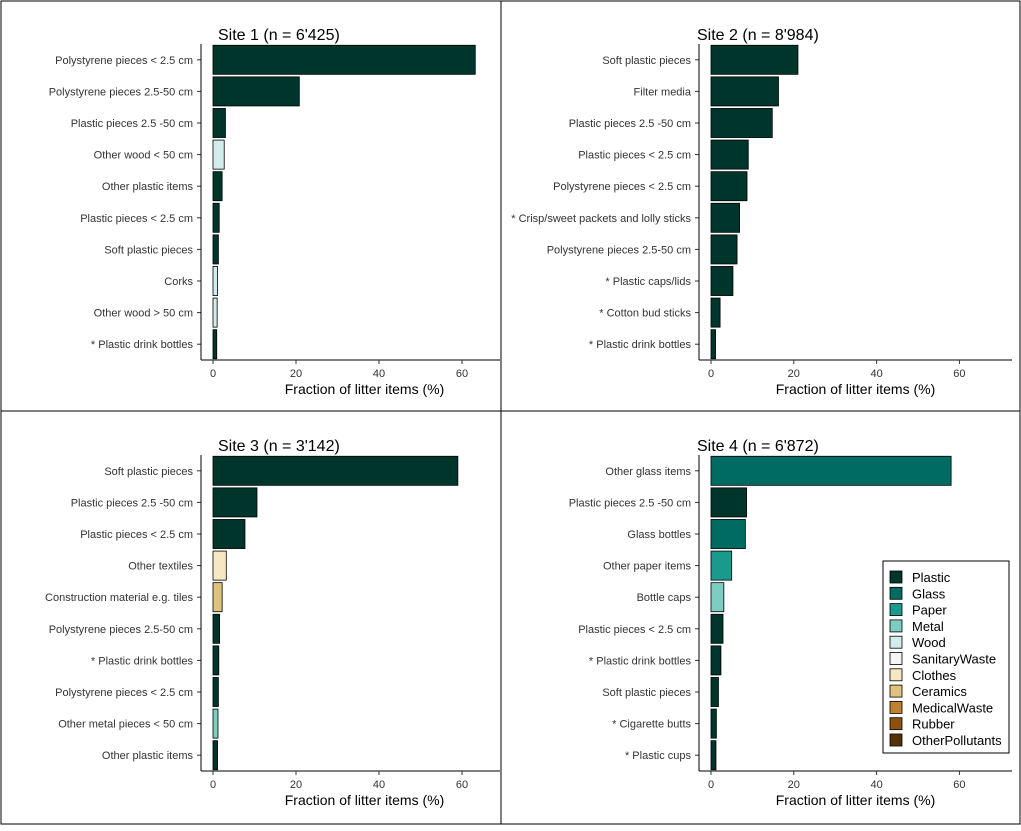  Describe the element at coordinates (663, 92) in the screenshot. I see `category-label: Filter media` at that location.